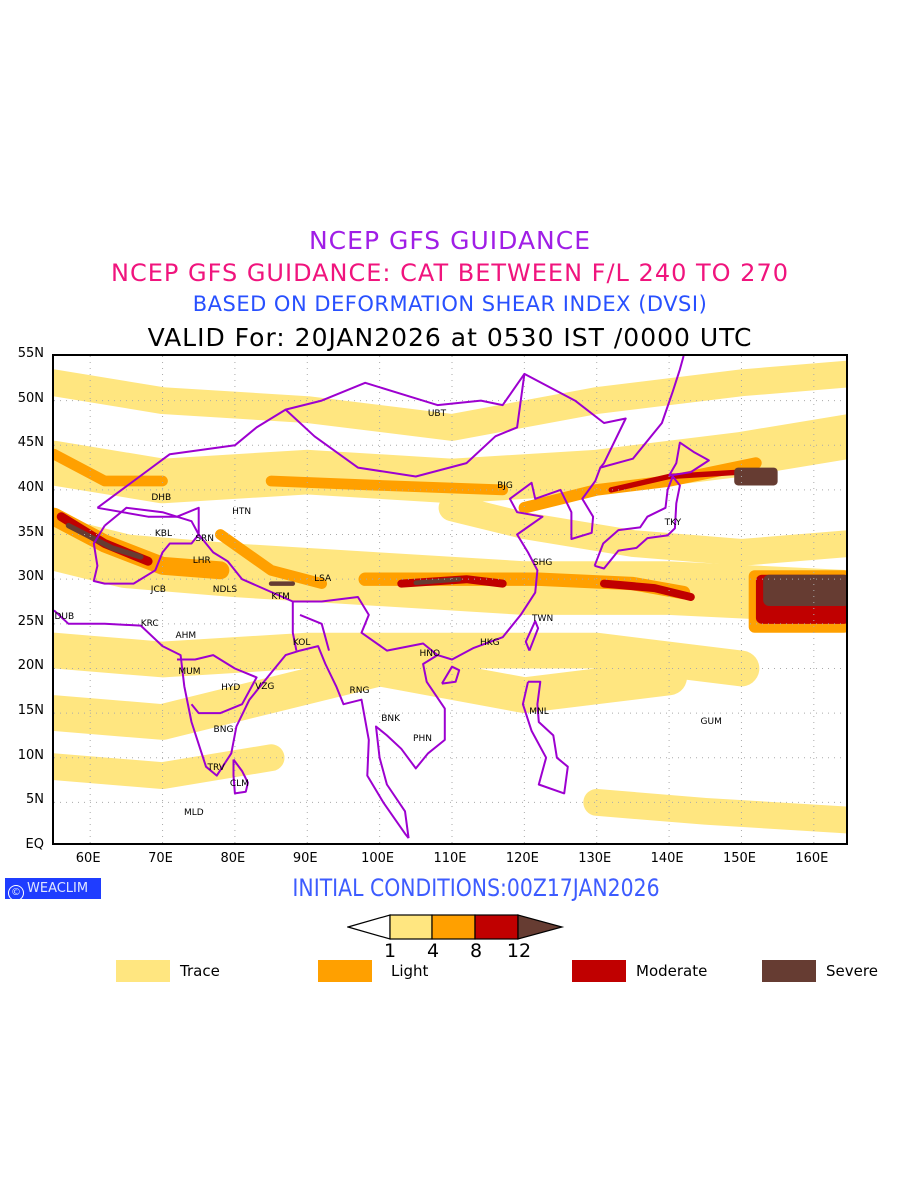 The height and width of the screenshot is (1200, 900). What do you see at coordinates (34, 844) in the screenshot?
I see `lat-label: EQ` at bounding box center [34, 844].